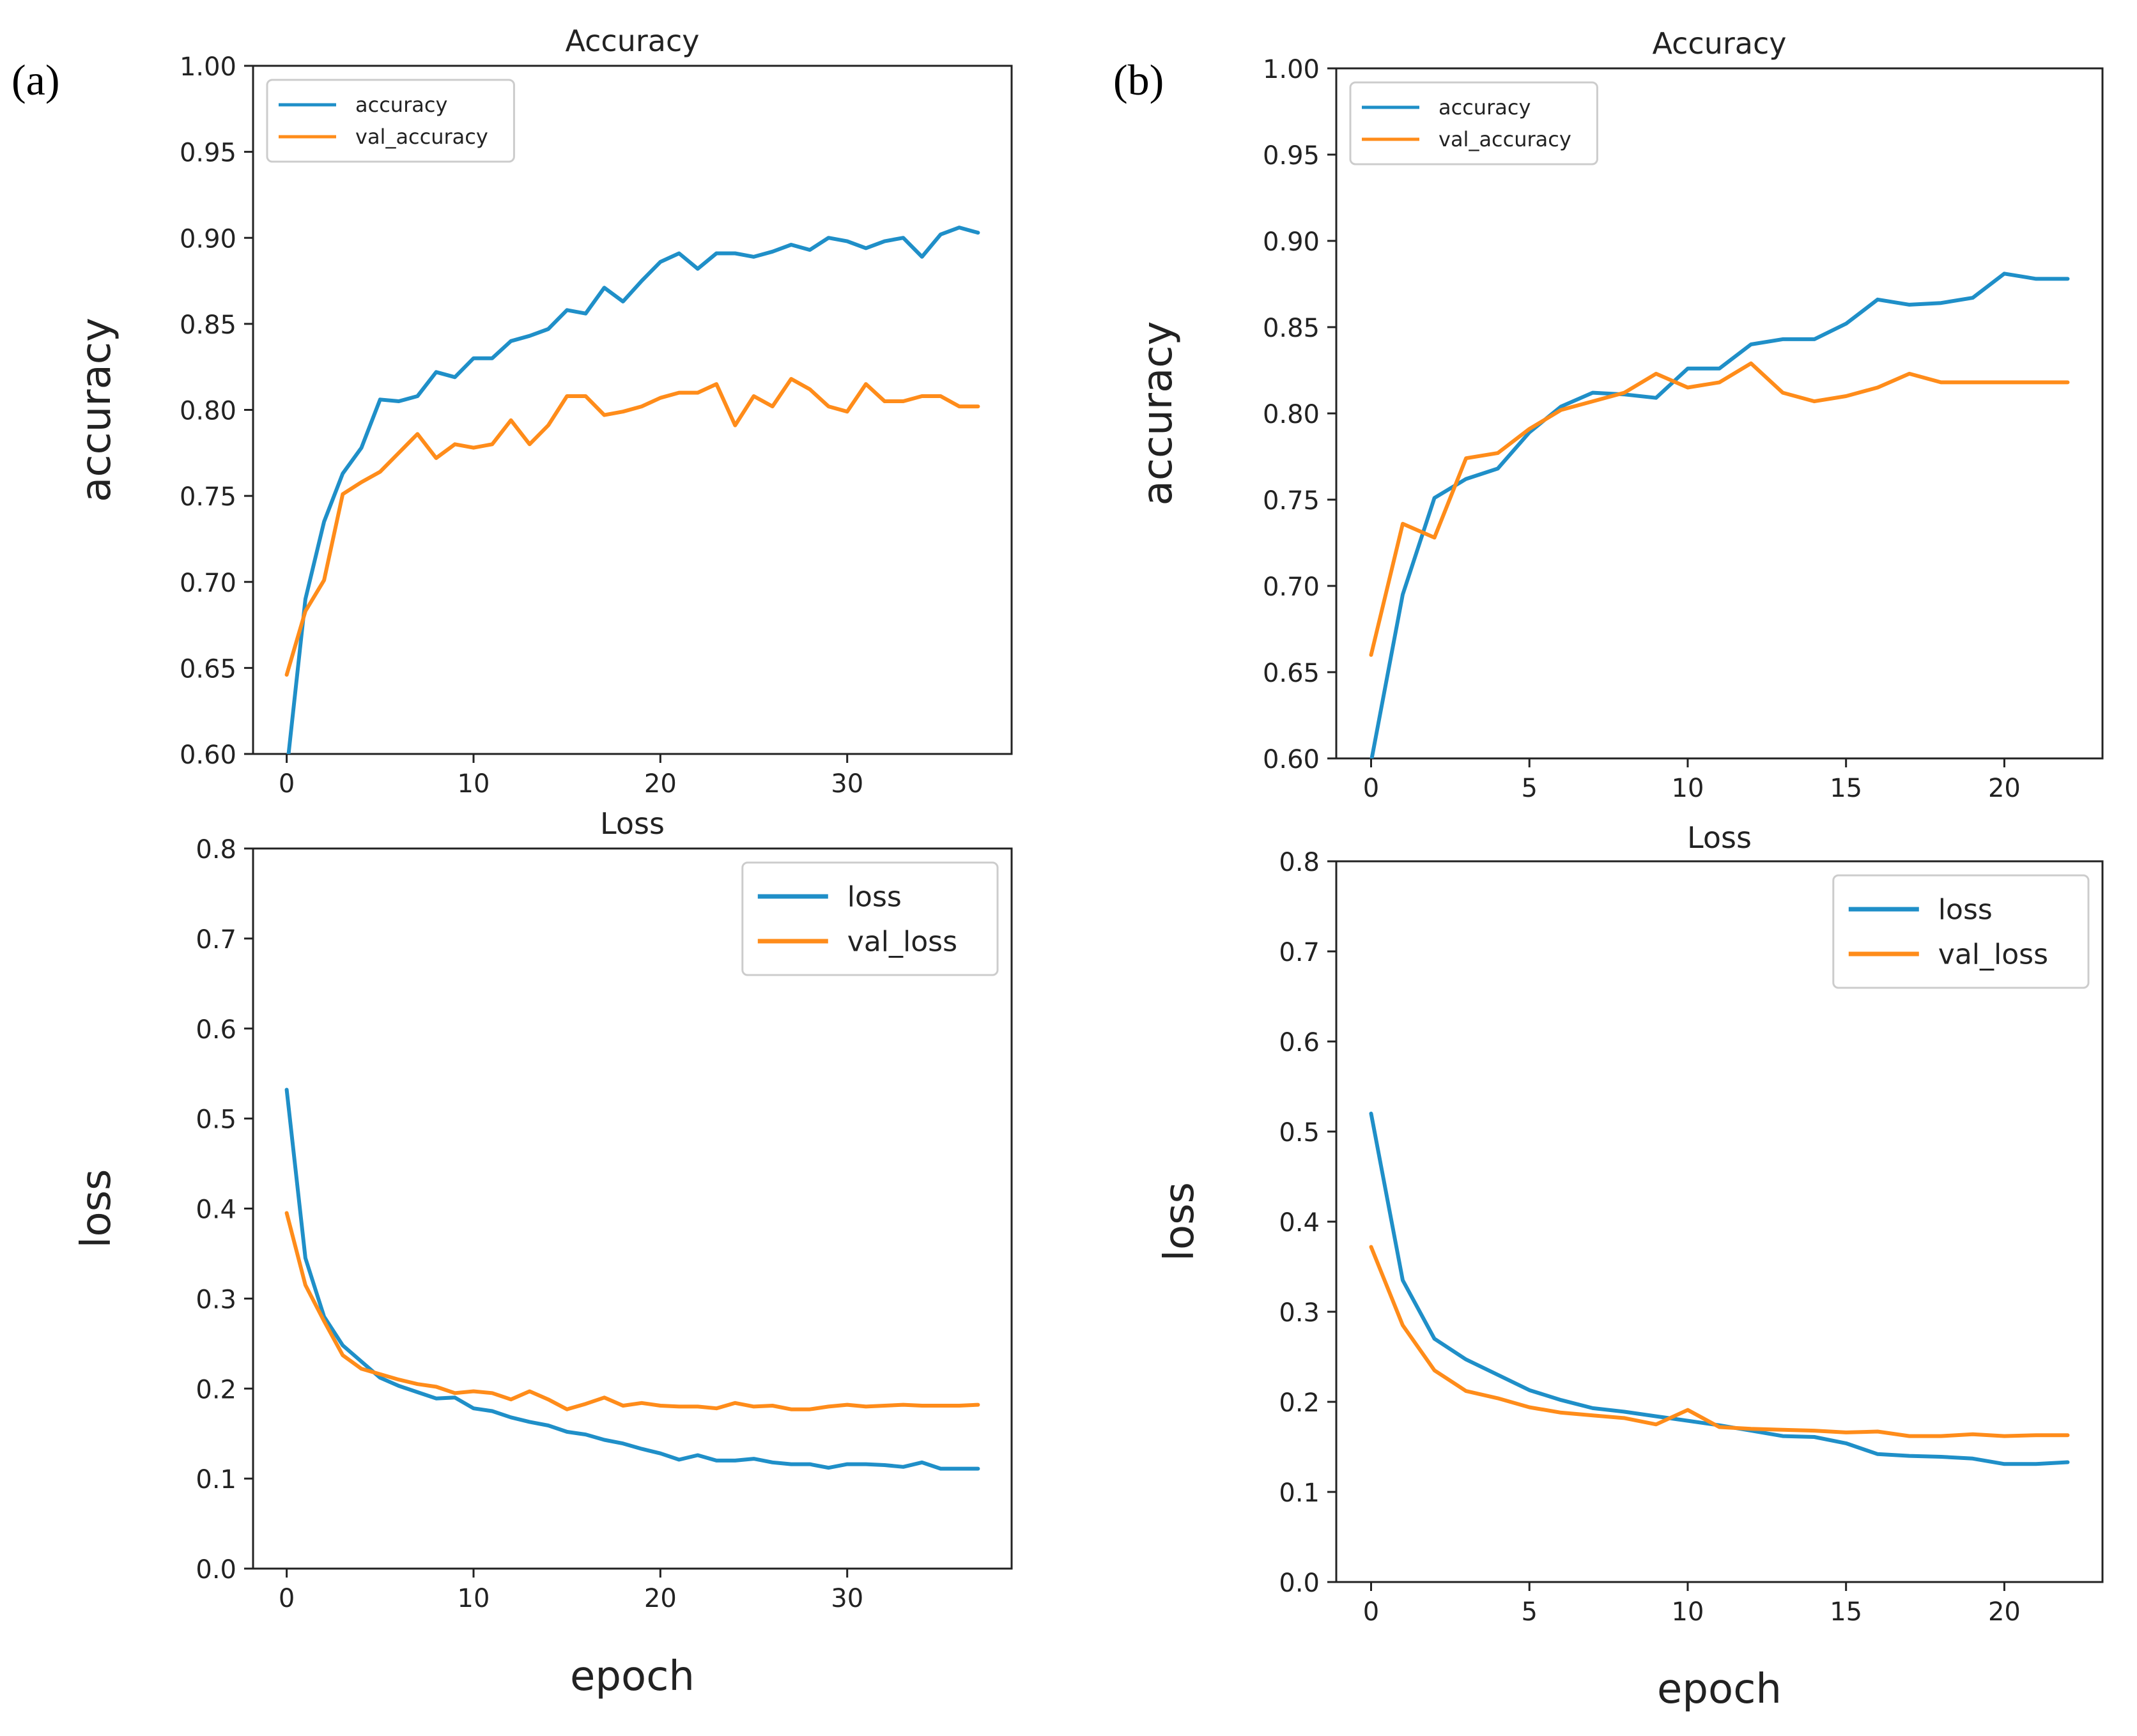 This screenshot has height=1736, width=2137. I want to click on x-tick-label: 15, so click(1846, 1612).